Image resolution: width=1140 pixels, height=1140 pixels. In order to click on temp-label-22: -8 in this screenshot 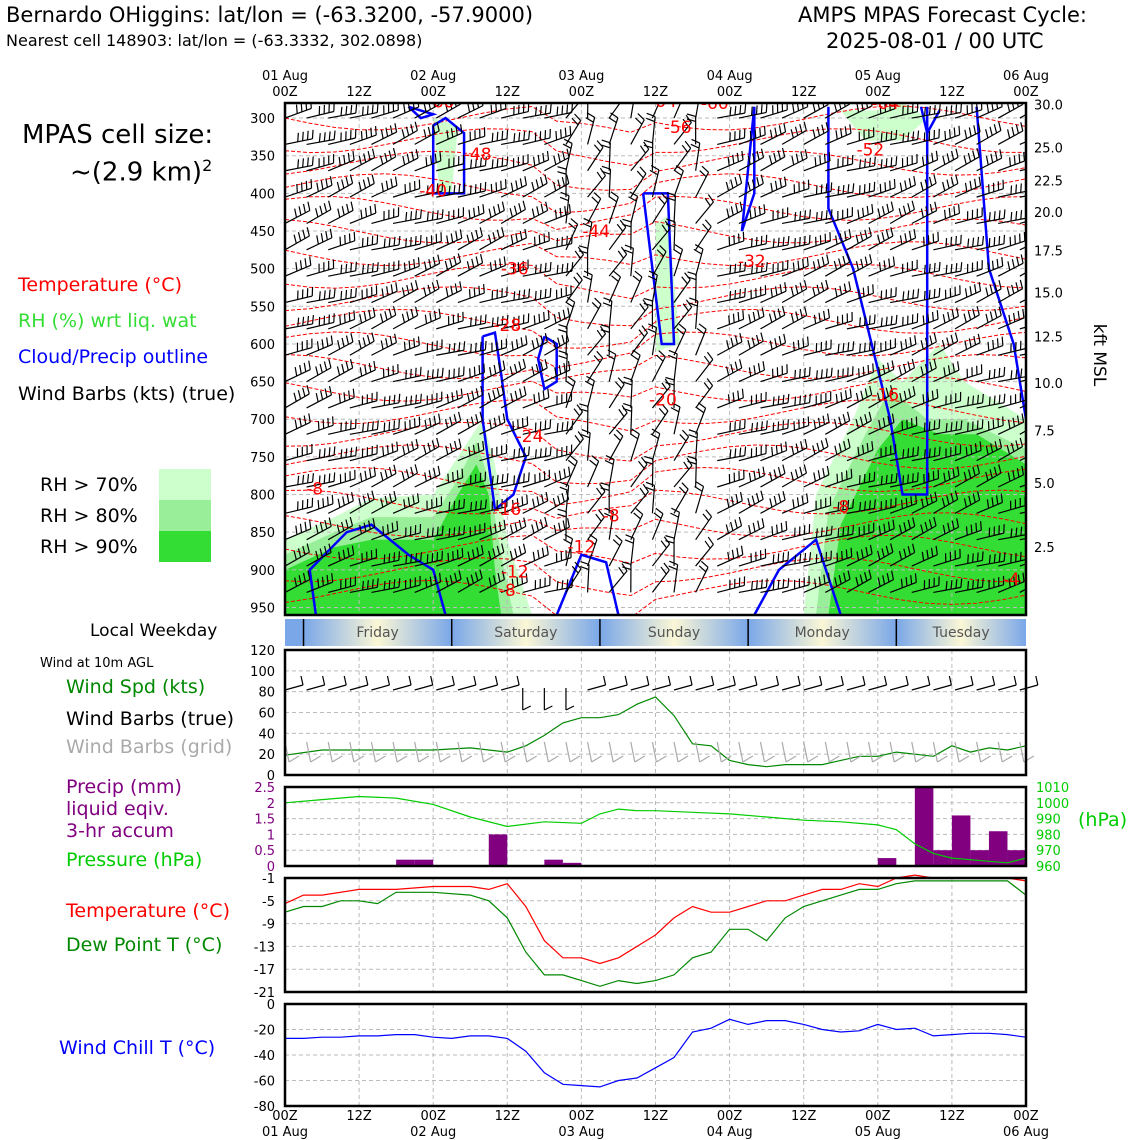, I will do `click(314, 490)`.